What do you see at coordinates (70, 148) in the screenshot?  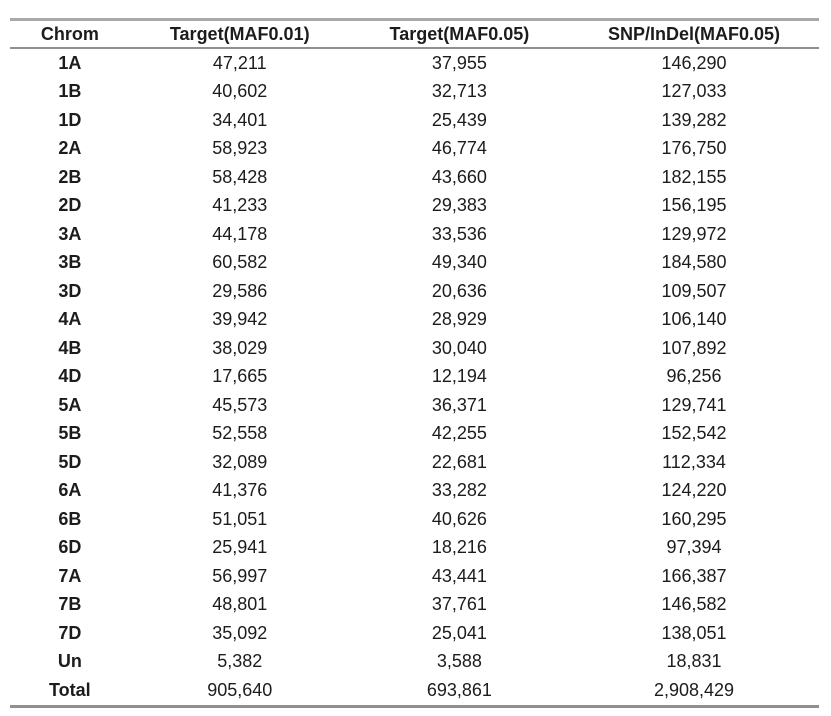 I see `chrom-cell: 2A` at bounding box center [70, 148].